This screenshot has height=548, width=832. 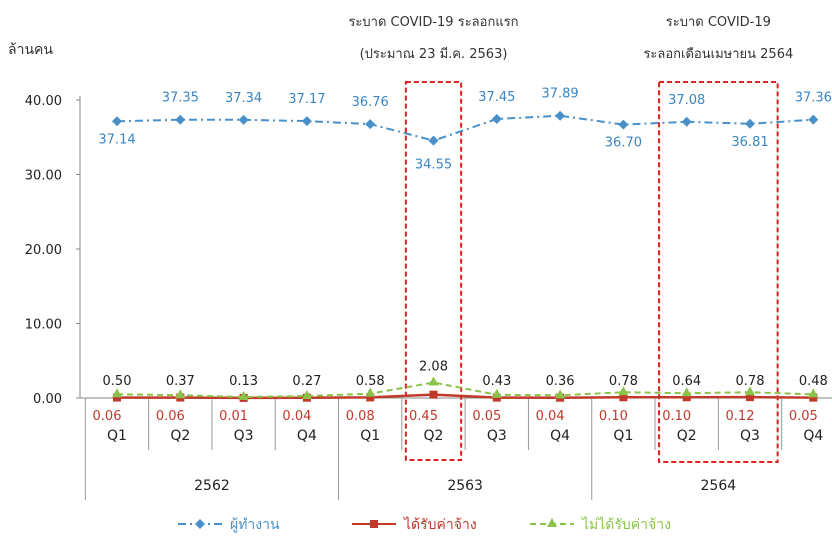 I want to click on data-label: 2.08, so click(x=433, y=367).